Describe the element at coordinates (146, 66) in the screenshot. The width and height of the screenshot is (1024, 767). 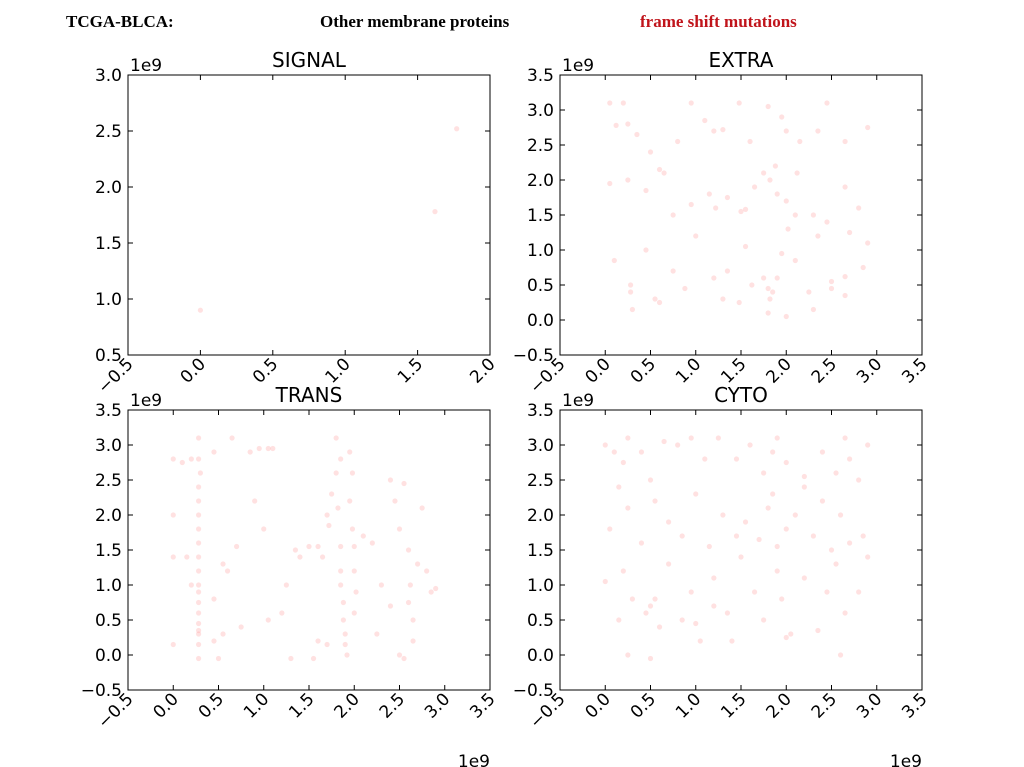
I see `y-offset-label: 1e9` at that location.